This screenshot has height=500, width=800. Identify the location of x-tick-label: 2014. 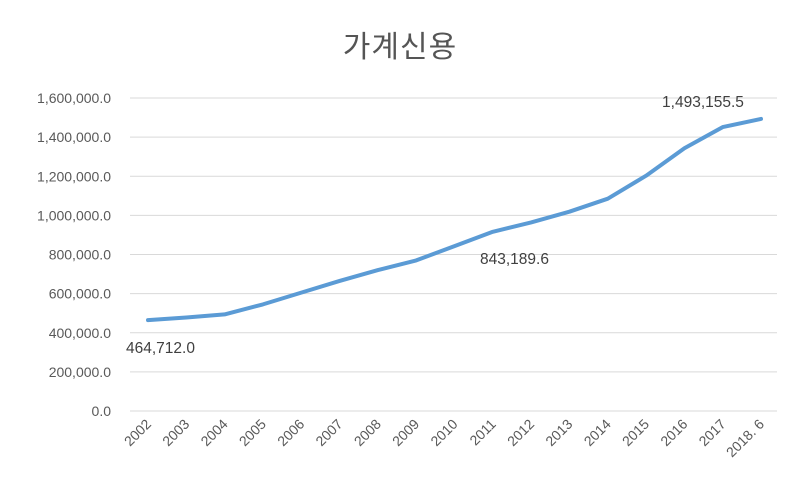
(597, 432).